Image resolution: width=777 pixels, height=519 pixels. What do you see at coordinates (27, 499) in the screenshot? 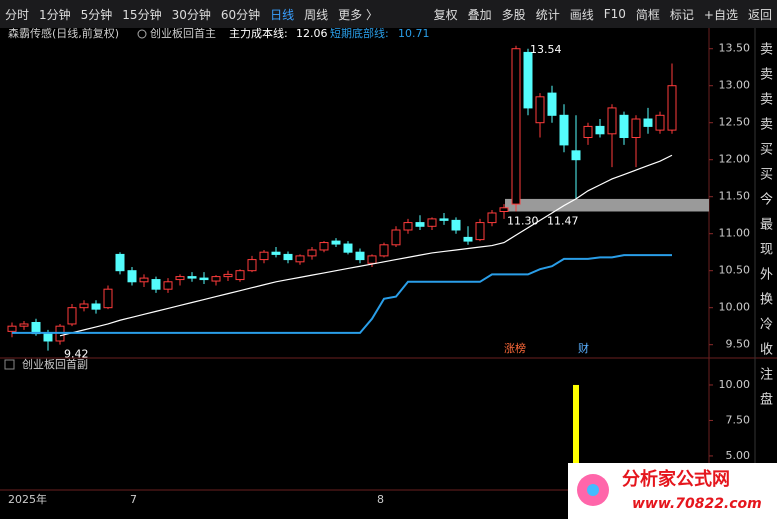
I see `x-tick-label: 2025年` at bounding box center [27, 499].